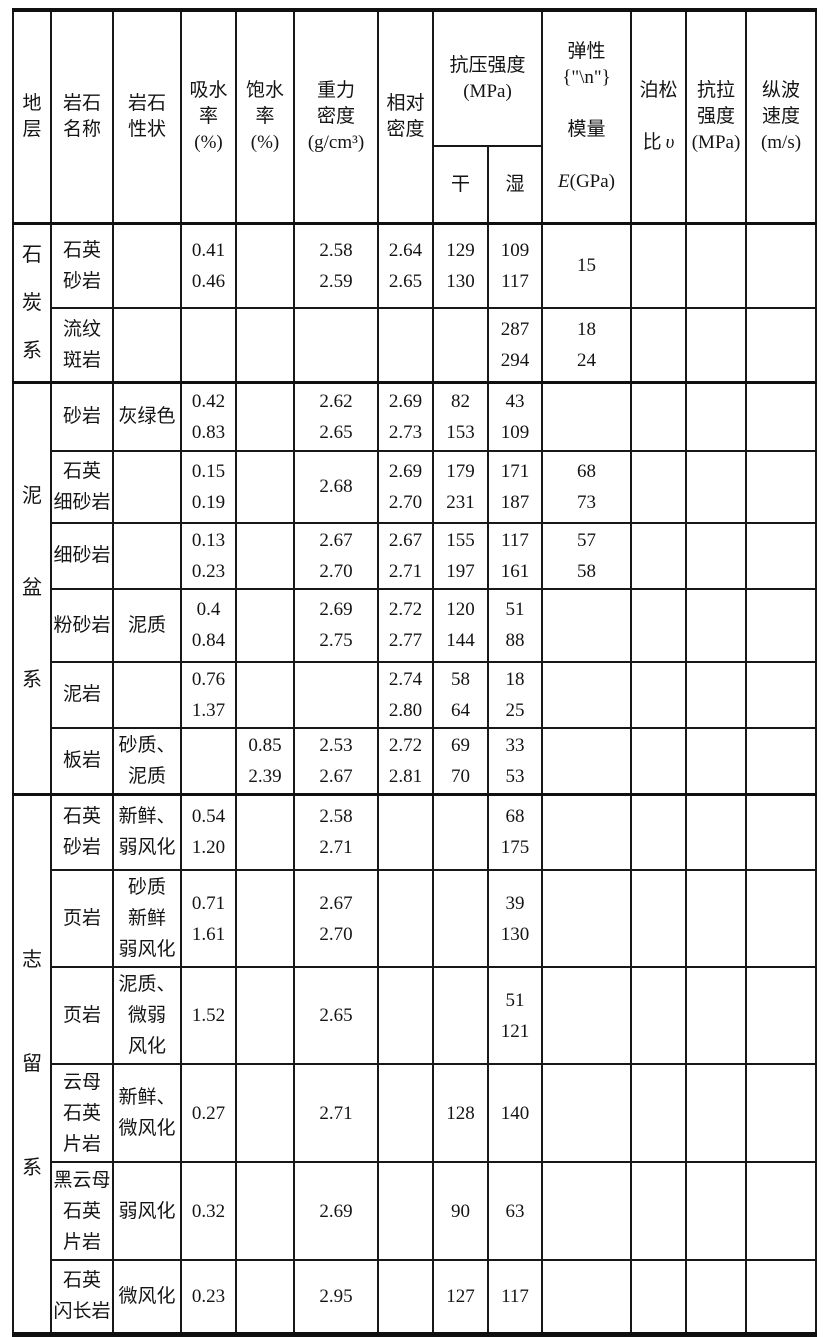 This screenshot has width=831, height=1337. What do you see at coordinates (208, 486) in the screenshot?
I see `cell-absorption: 0.15 0.19` at bounding box center [208, 486].